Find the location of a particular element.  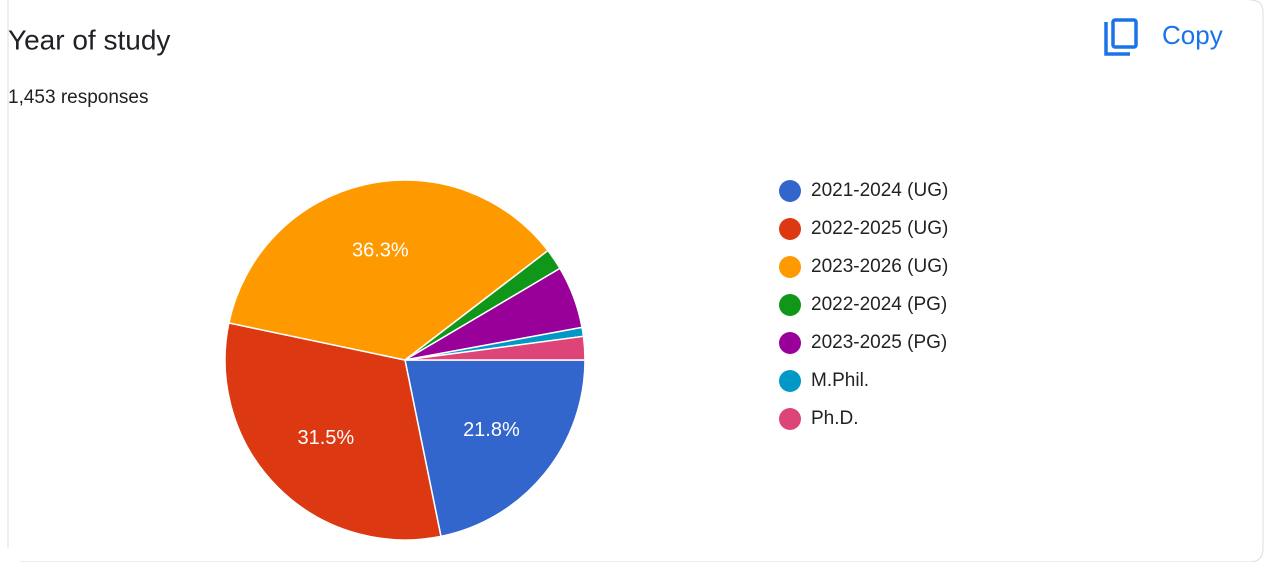

legend-label: 2023-2025 (PG) is located at coordinates (879, 342).